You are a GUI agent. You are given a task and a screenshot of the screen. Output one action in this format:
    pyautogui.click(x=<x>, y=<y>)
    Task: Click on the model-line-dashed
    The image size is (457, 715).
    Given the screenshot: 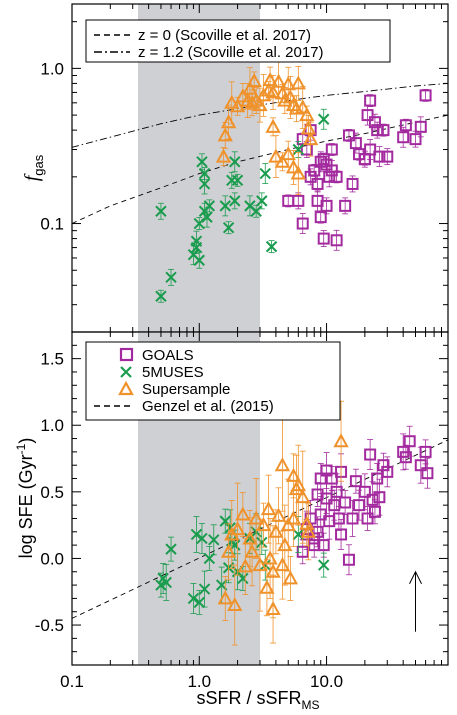 What is the action you would take?
    pyautogui.click(x=260, y=169)
    